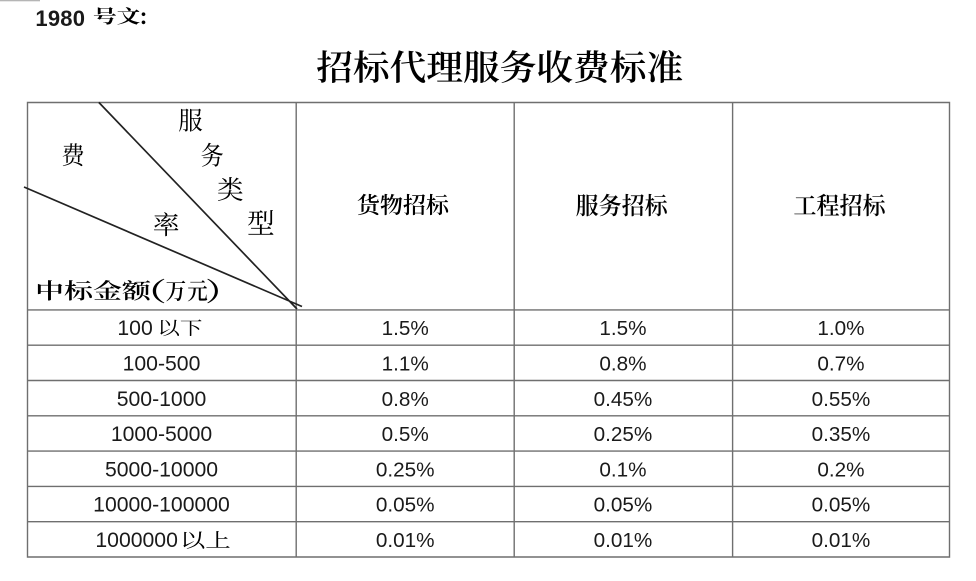 The height and width of the screenshot is (581, 976). I want to click on svg-text: 0.5%, so click(405, 434).